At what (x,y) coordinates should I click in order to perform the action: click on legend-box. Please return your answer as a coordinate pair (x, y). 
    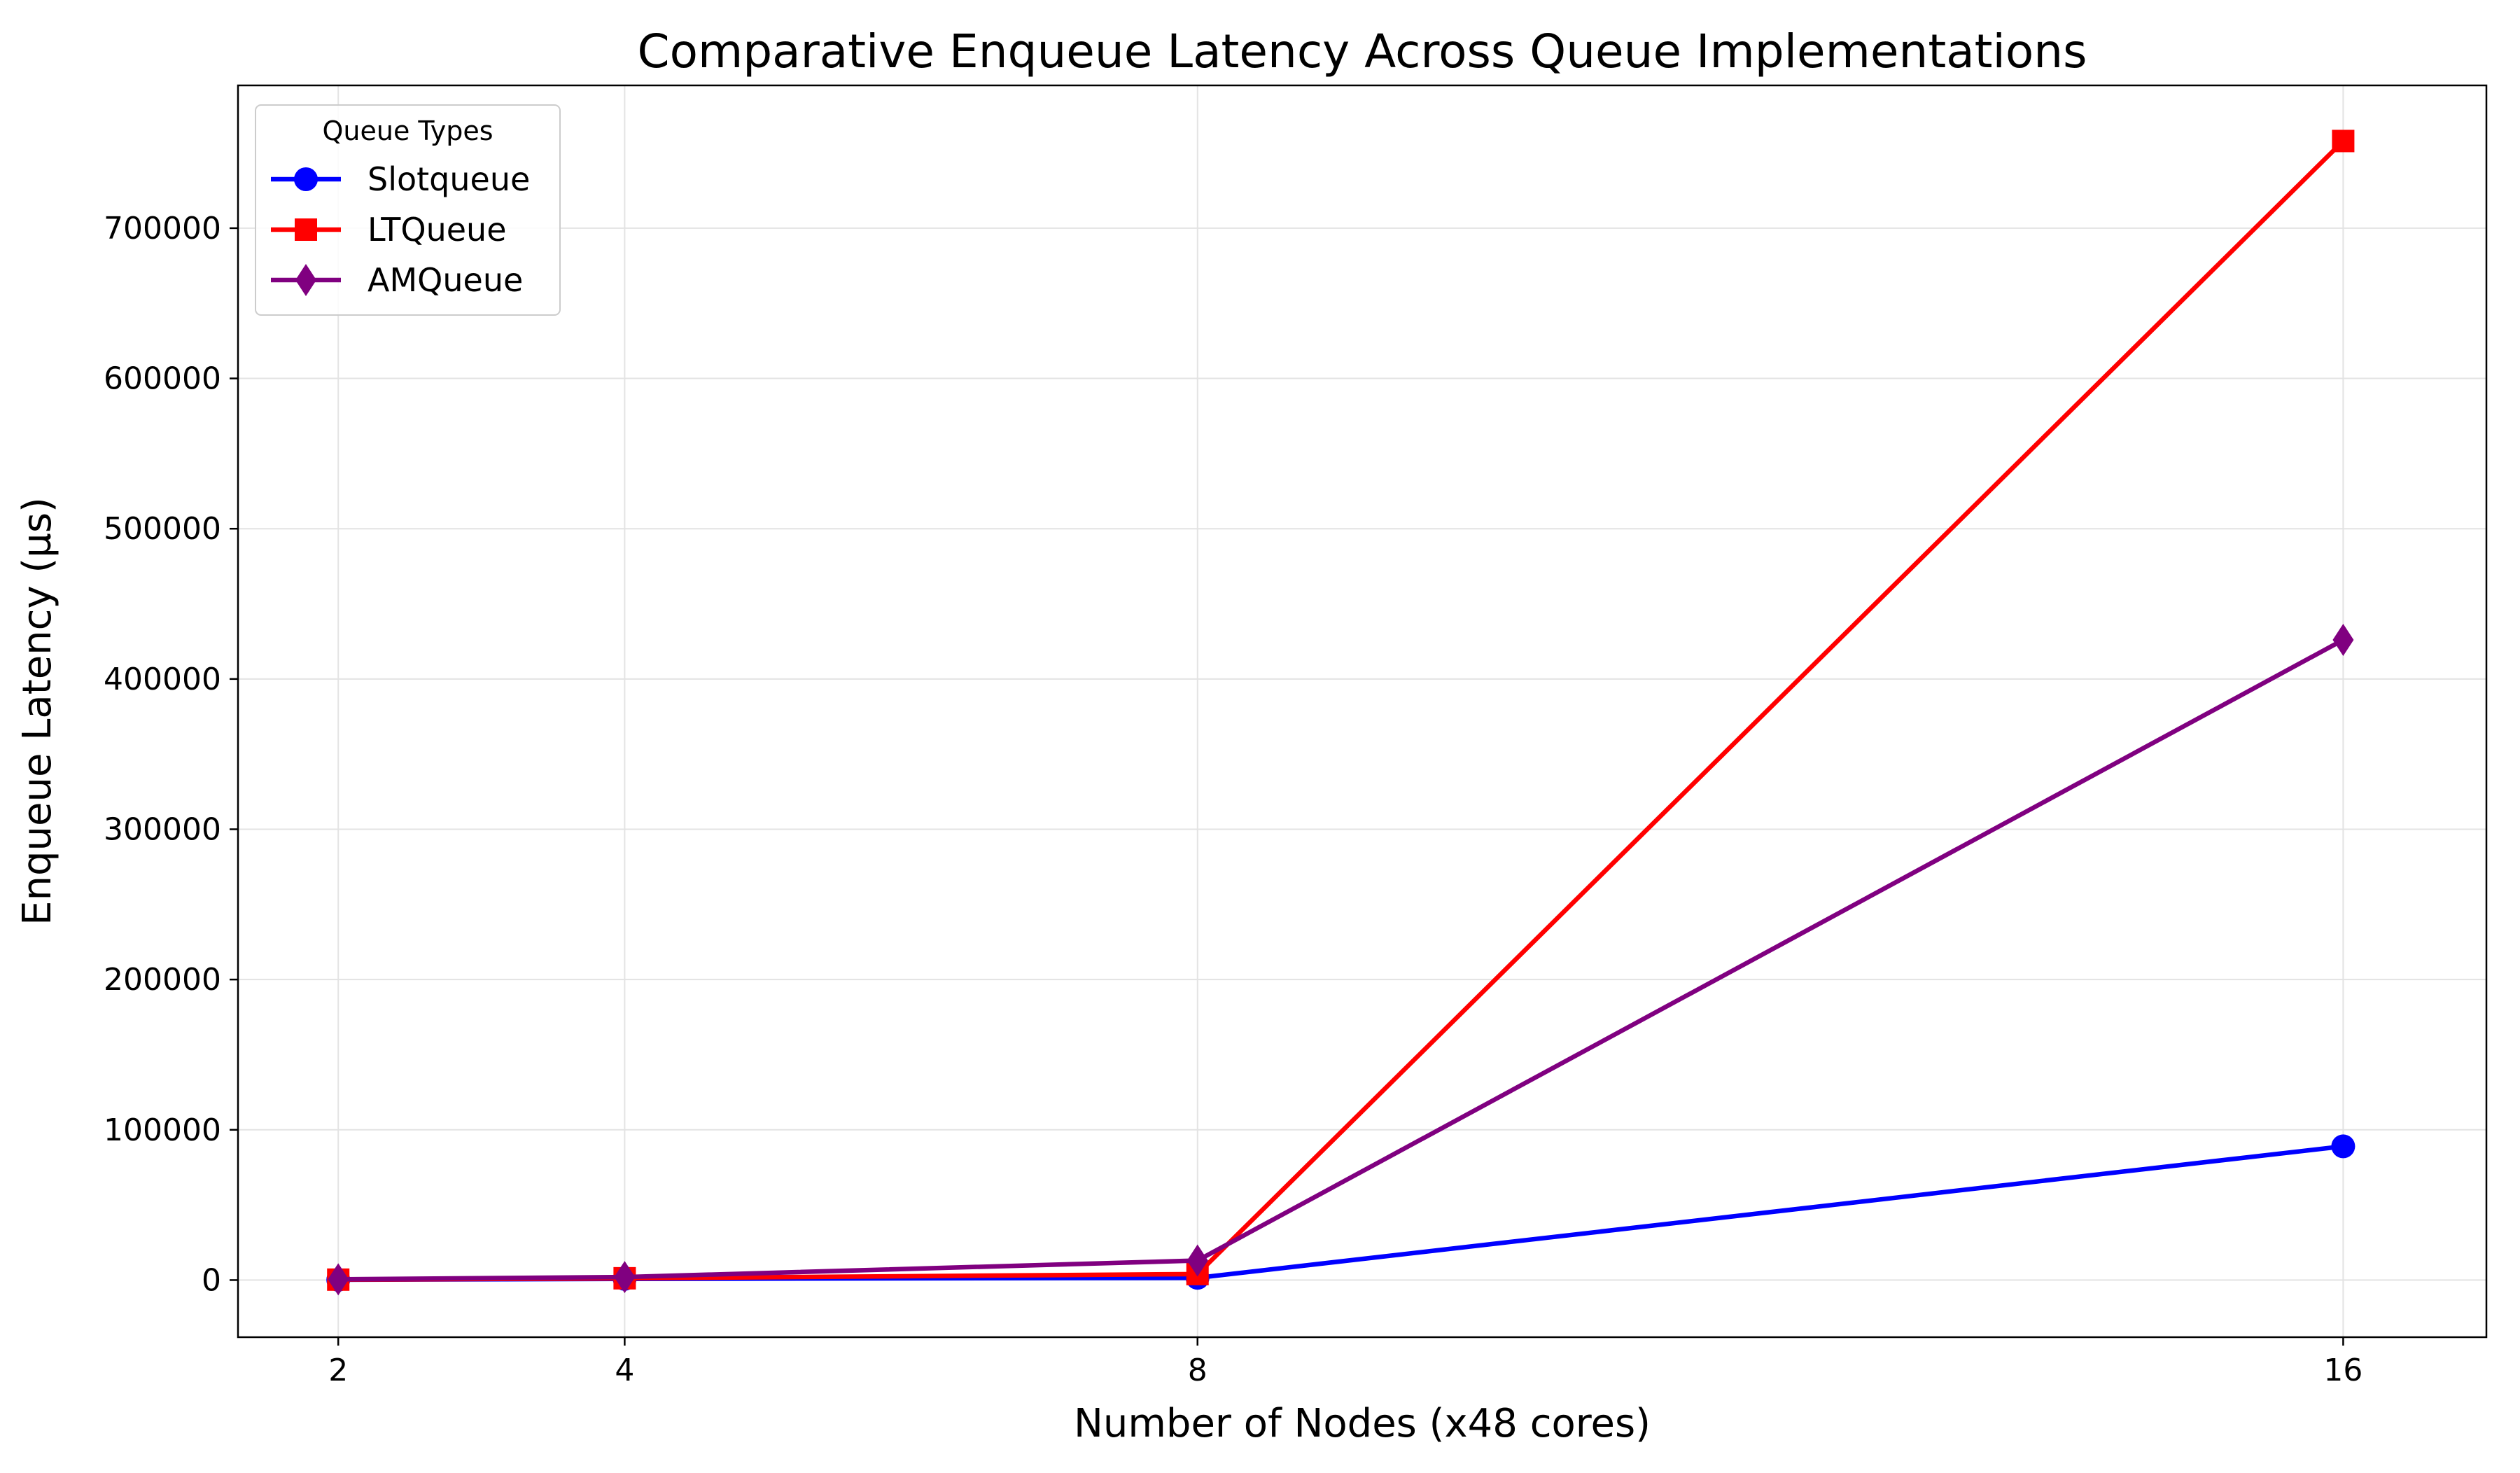
    Looking at the image, I should click on (408, 210).